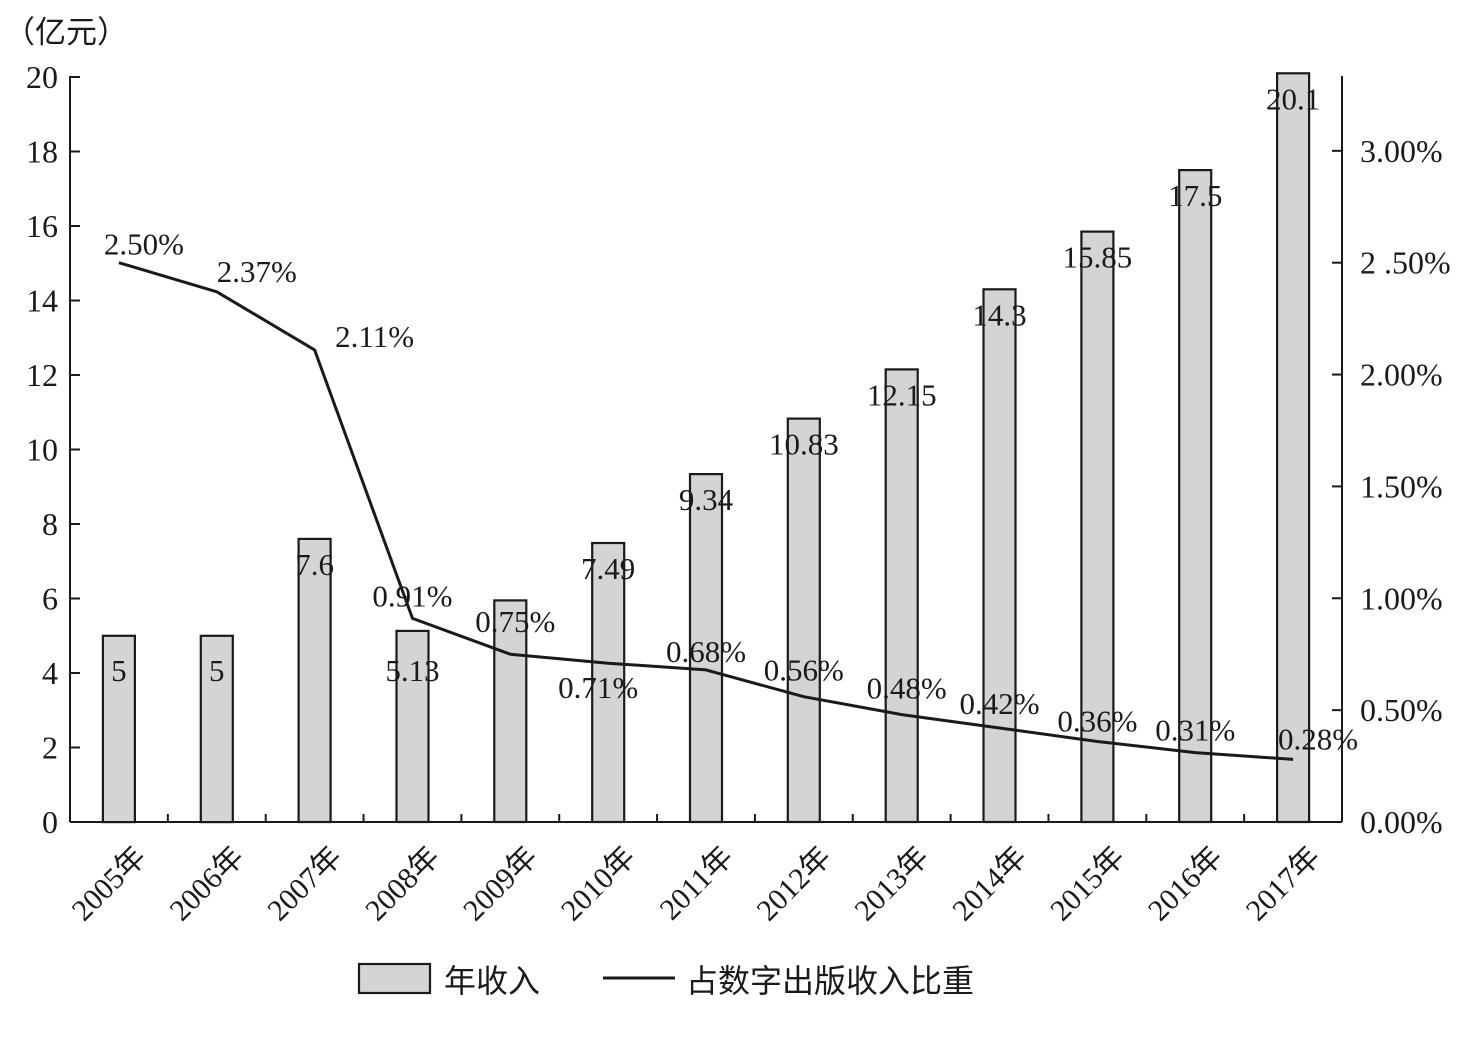 This screenshot has height=1045, width=1471. I want to click on category-label-5: 2010年, so click(598, 883).